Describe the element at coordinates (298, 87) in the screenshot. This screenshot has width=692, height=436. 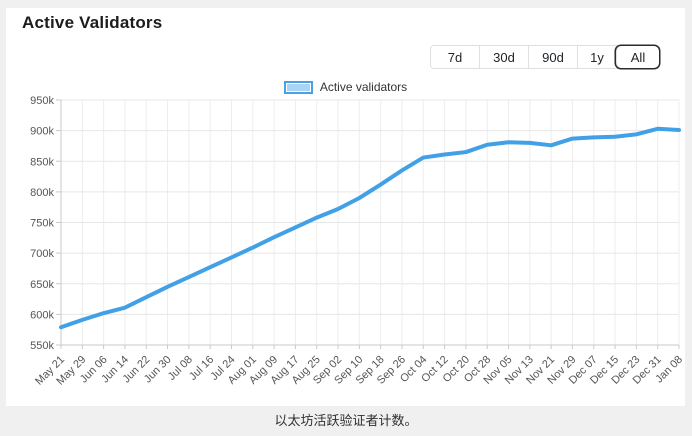
I see `legend-swatch` at that location.